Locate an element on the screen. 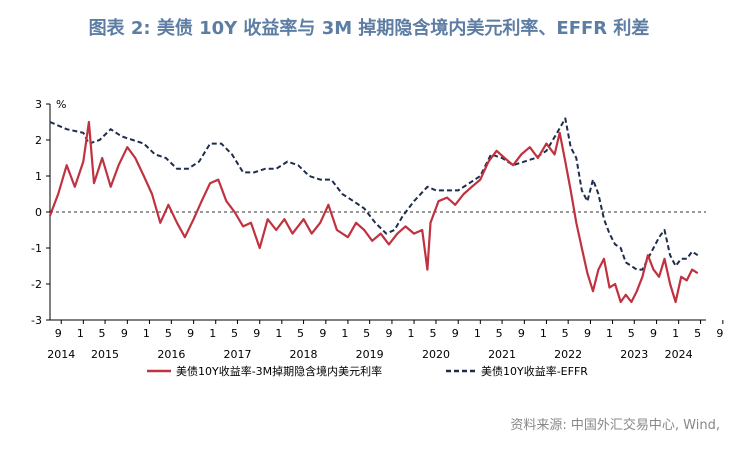 This screenshot has width=738, height=450. x-year-label: 2014 is located at coordinates (61, 354).